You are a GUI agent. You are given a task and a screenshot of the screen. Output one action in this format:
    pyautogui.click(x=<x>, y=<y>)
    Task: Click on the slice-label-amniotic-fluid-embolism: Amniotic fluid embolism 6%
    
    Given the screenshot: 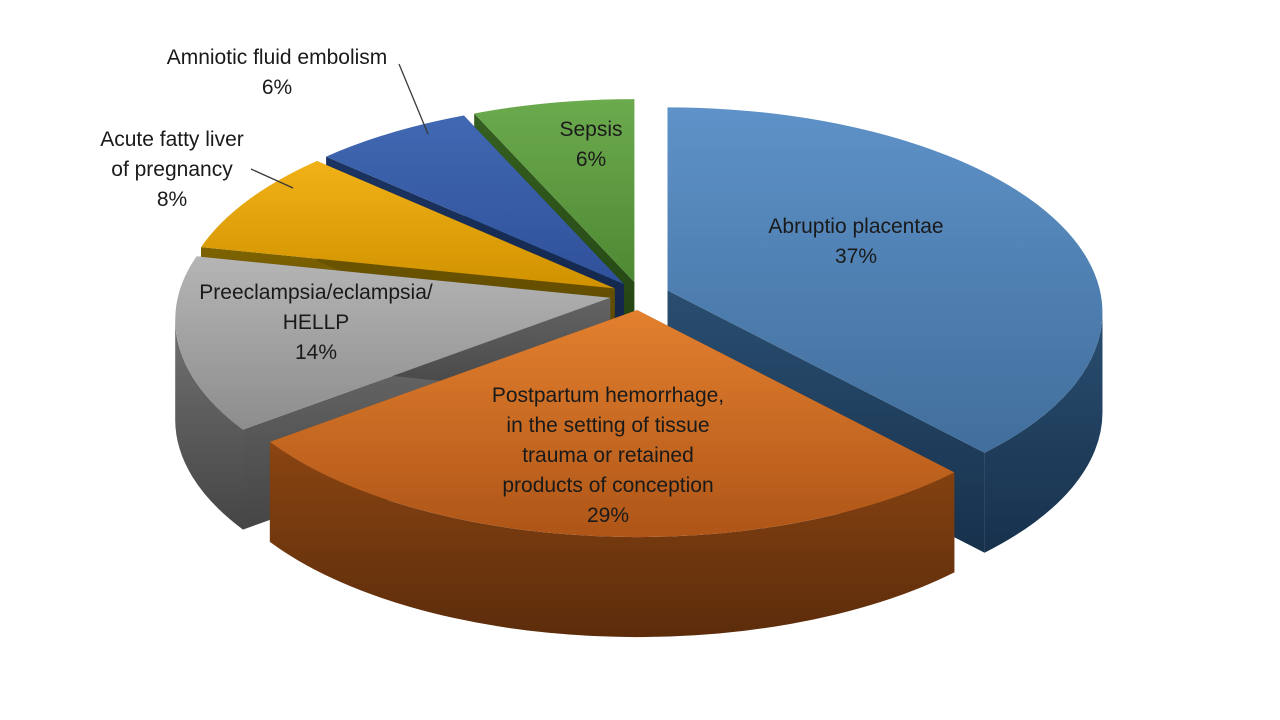 What is the action you would take?
    pyautogui.click(x=277, y=73)
    